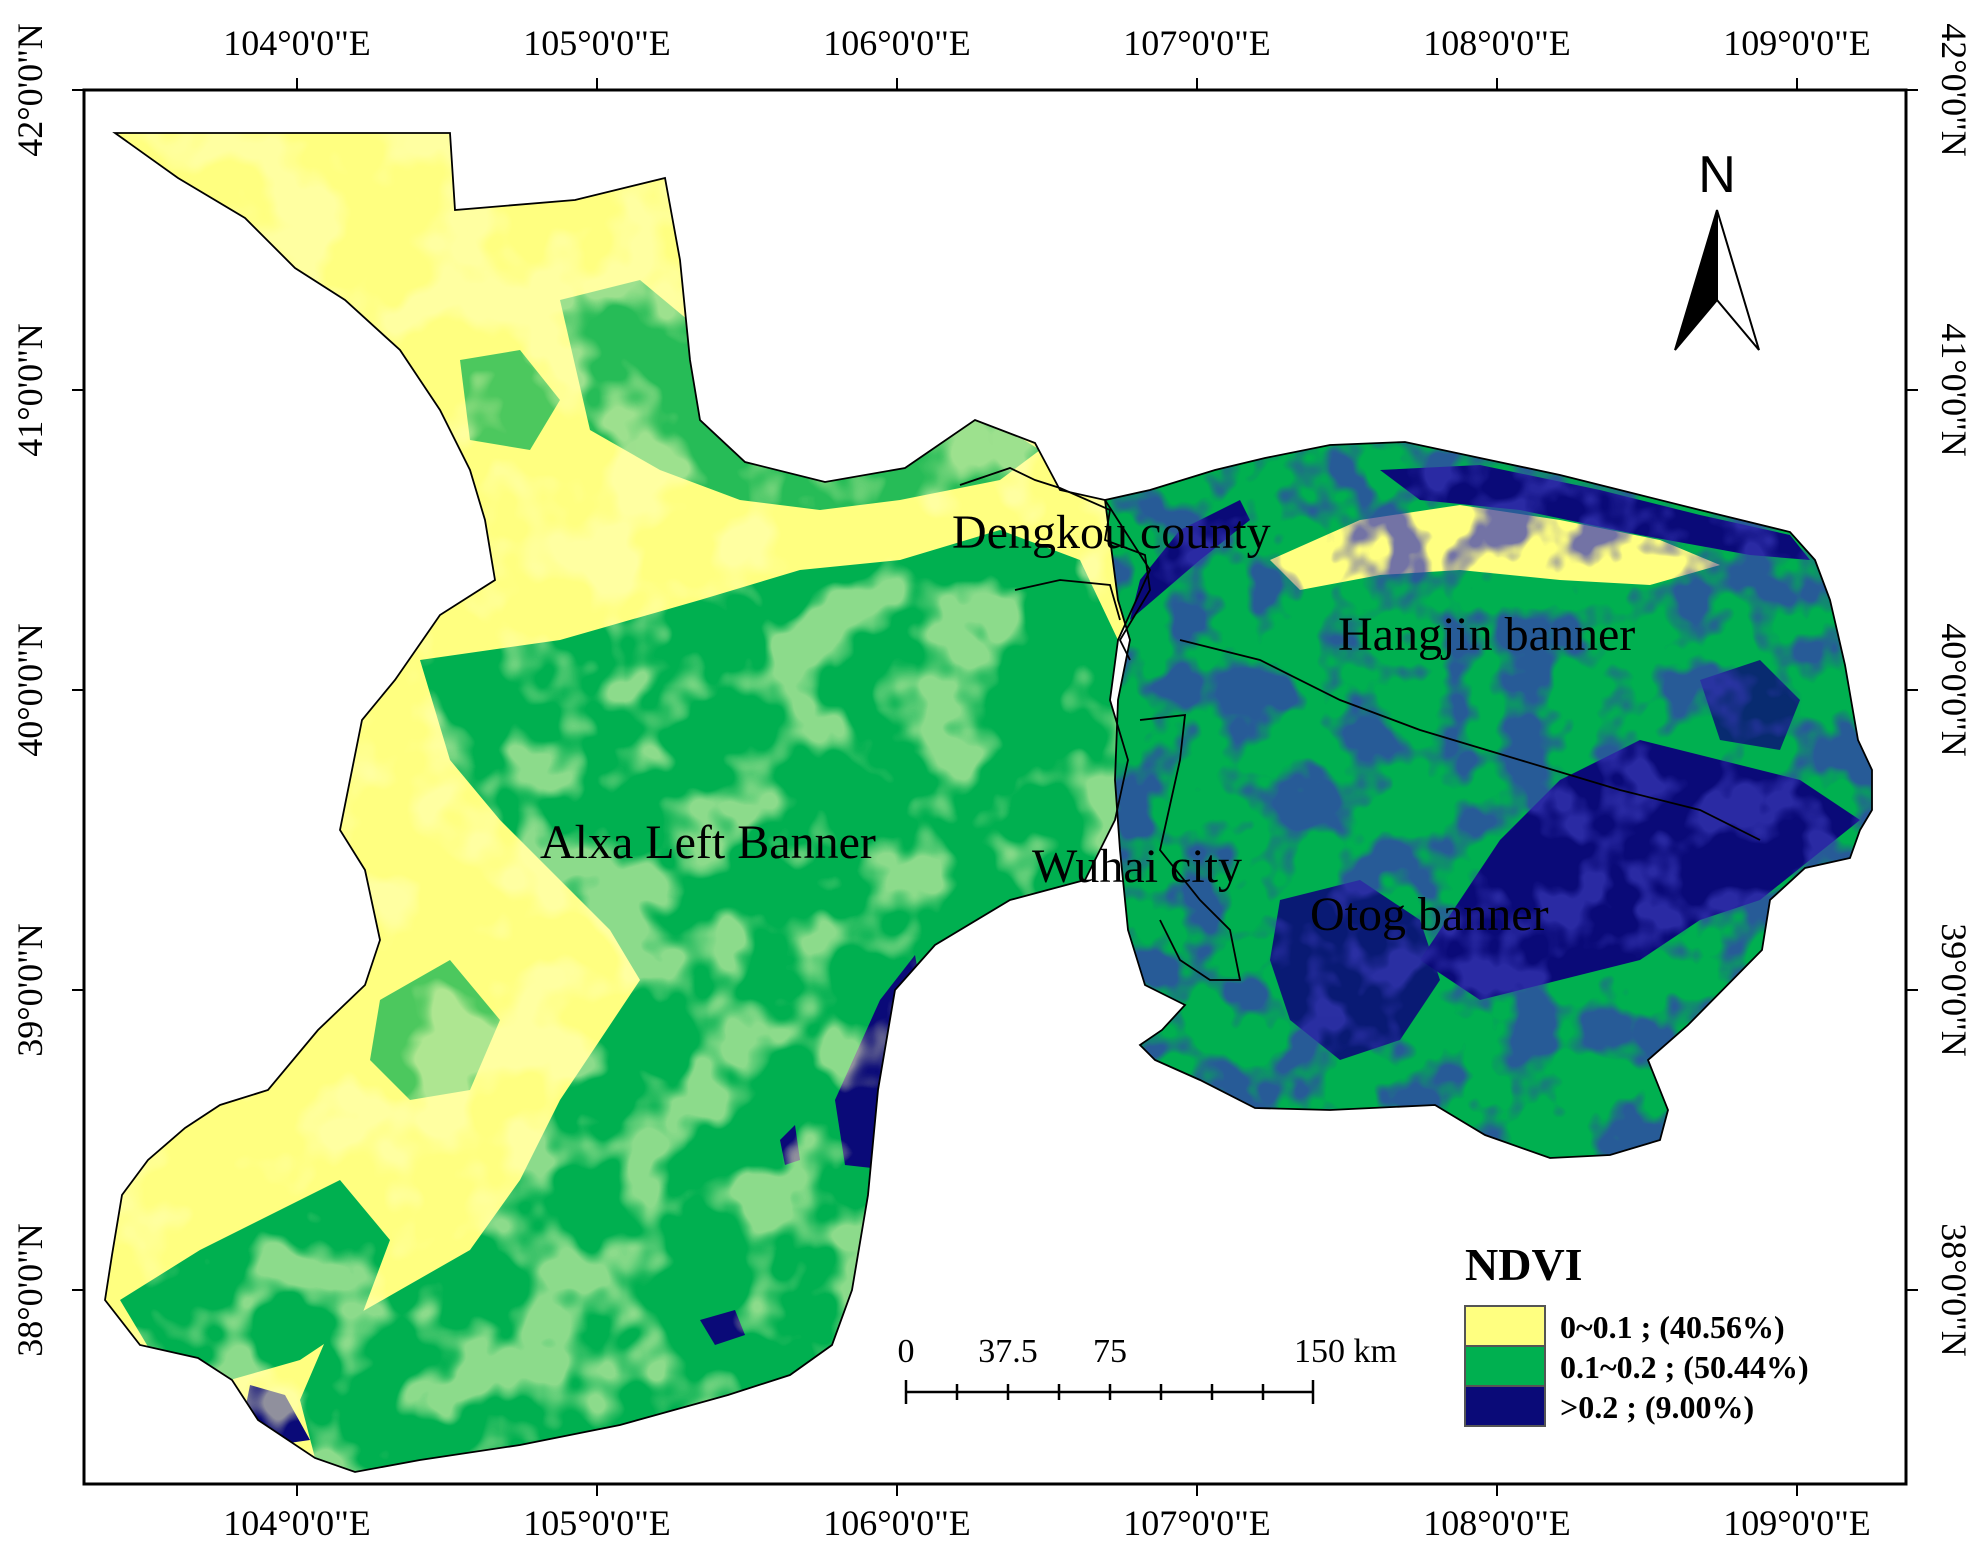 The image size is (1982, 1553). I want to click on label-alxa: Alxa Left Banner, so click(708, 842).